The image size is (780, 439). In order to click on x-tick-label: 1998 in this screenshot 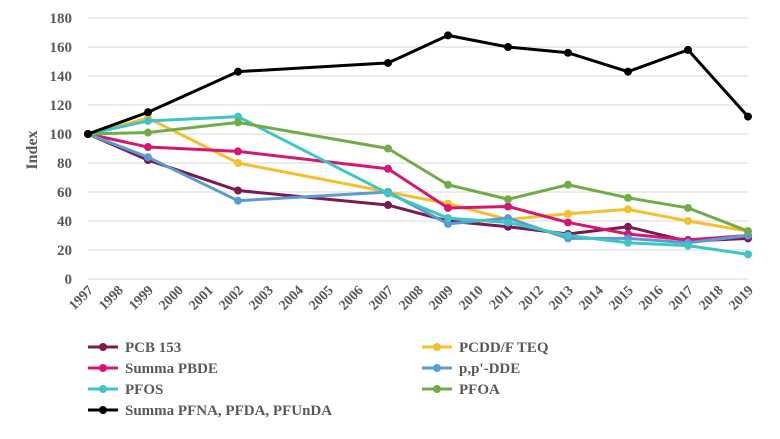, I will do `click(111, 298)`.